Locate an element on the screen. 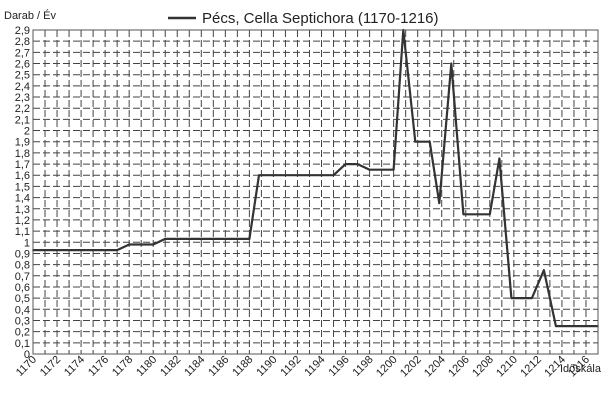  y-tick-label: 0,8 is located at coordinates (22, 266).